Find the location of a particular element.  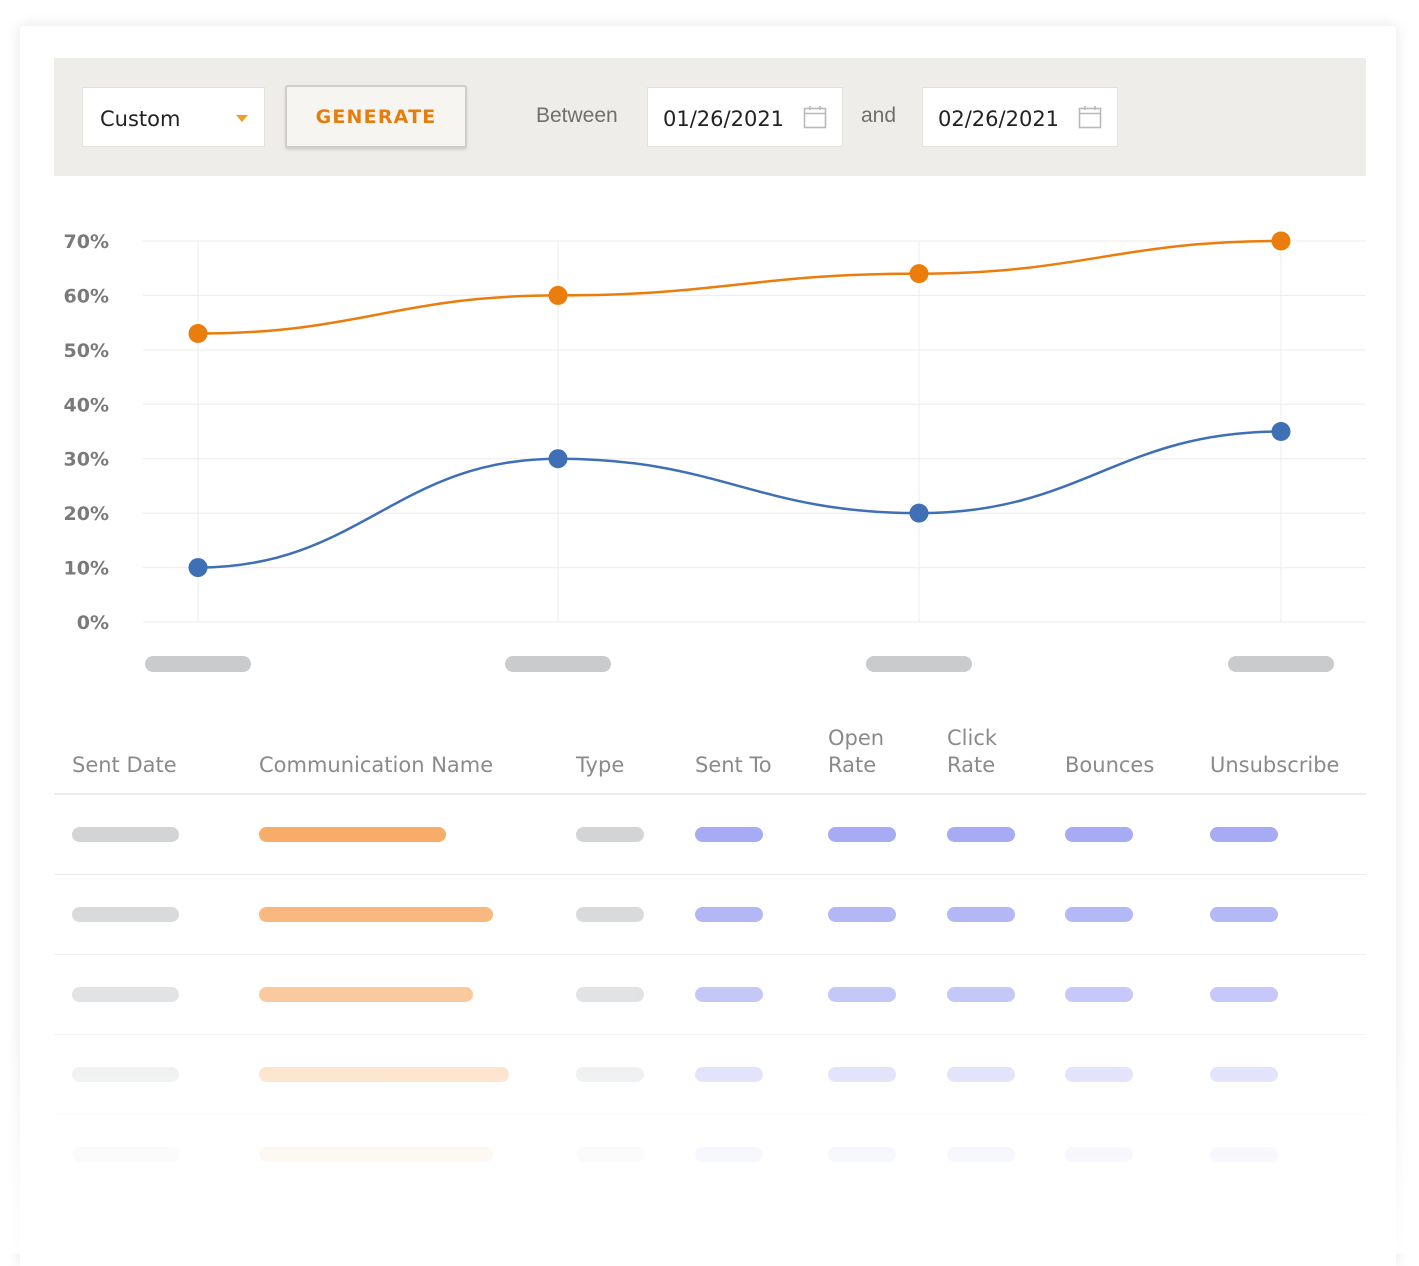

y-tick-label: 50% is located at coordinates (86, 351).